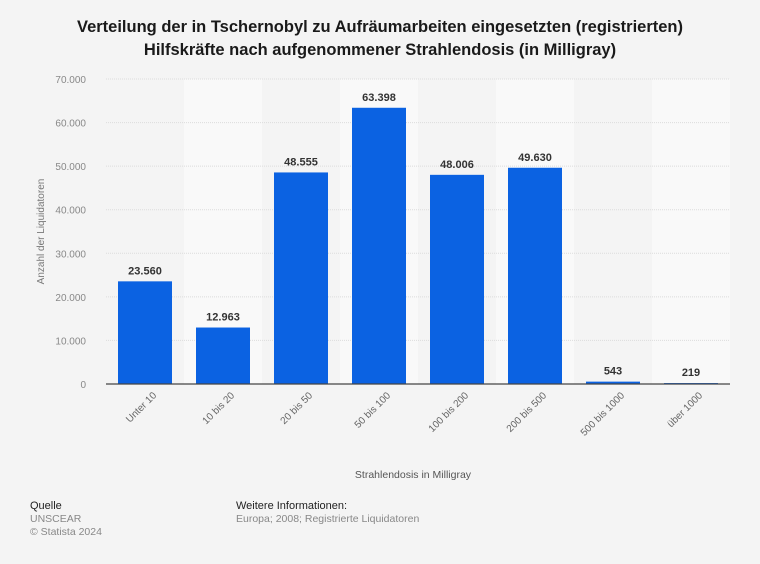  I want to click on x-tick-label: 10 bis 20, so click(219, 408).